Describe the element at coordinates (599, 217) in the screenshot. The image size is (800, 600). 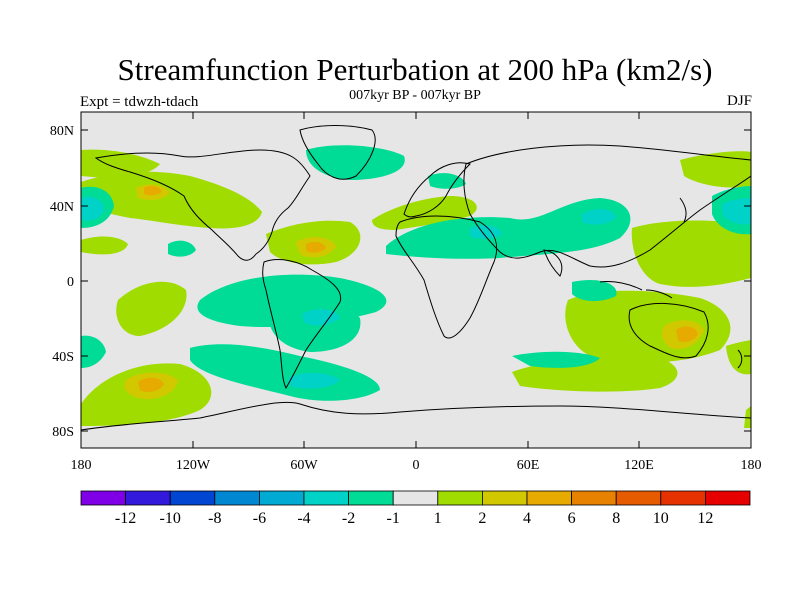
I see `fill-neg2-asia` at that location.